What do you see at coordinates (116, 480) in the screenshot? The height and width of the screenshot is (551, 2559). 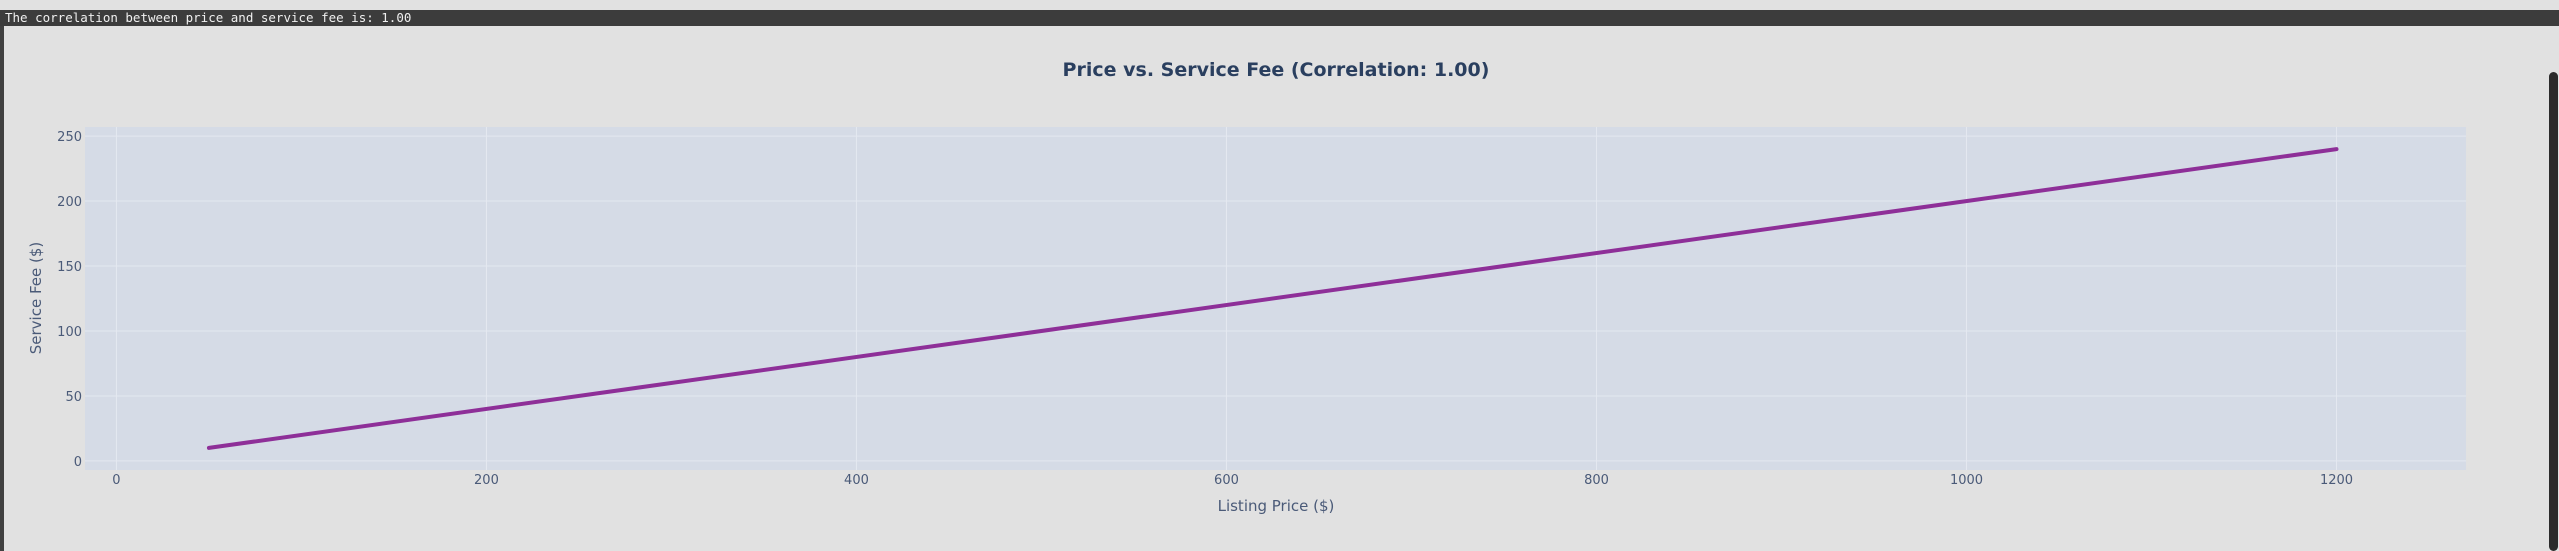 I see `x-tick-label: 0` at bounding box center [116, 480].